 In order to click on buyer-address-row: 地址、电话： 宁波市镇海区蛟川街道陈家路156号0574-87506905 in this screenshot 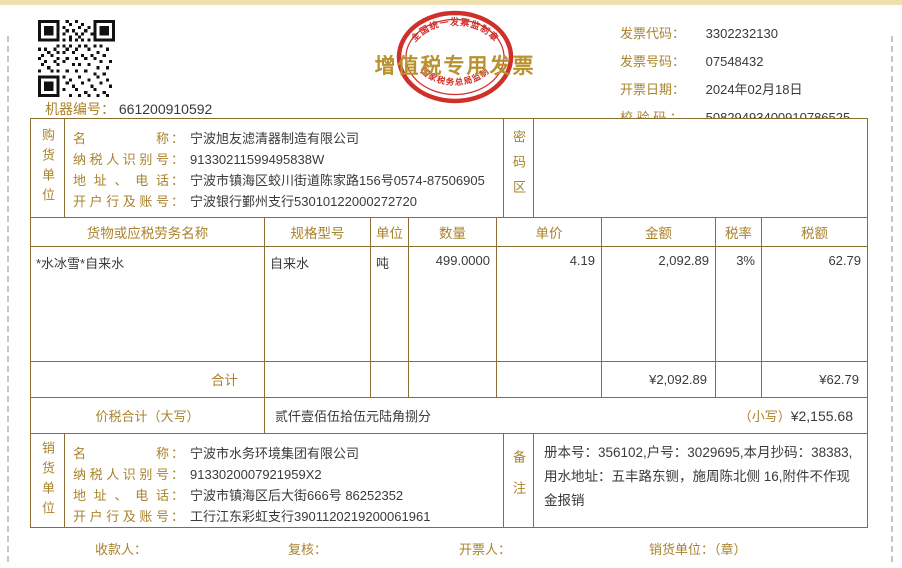, I will do `click(288, 180)`.